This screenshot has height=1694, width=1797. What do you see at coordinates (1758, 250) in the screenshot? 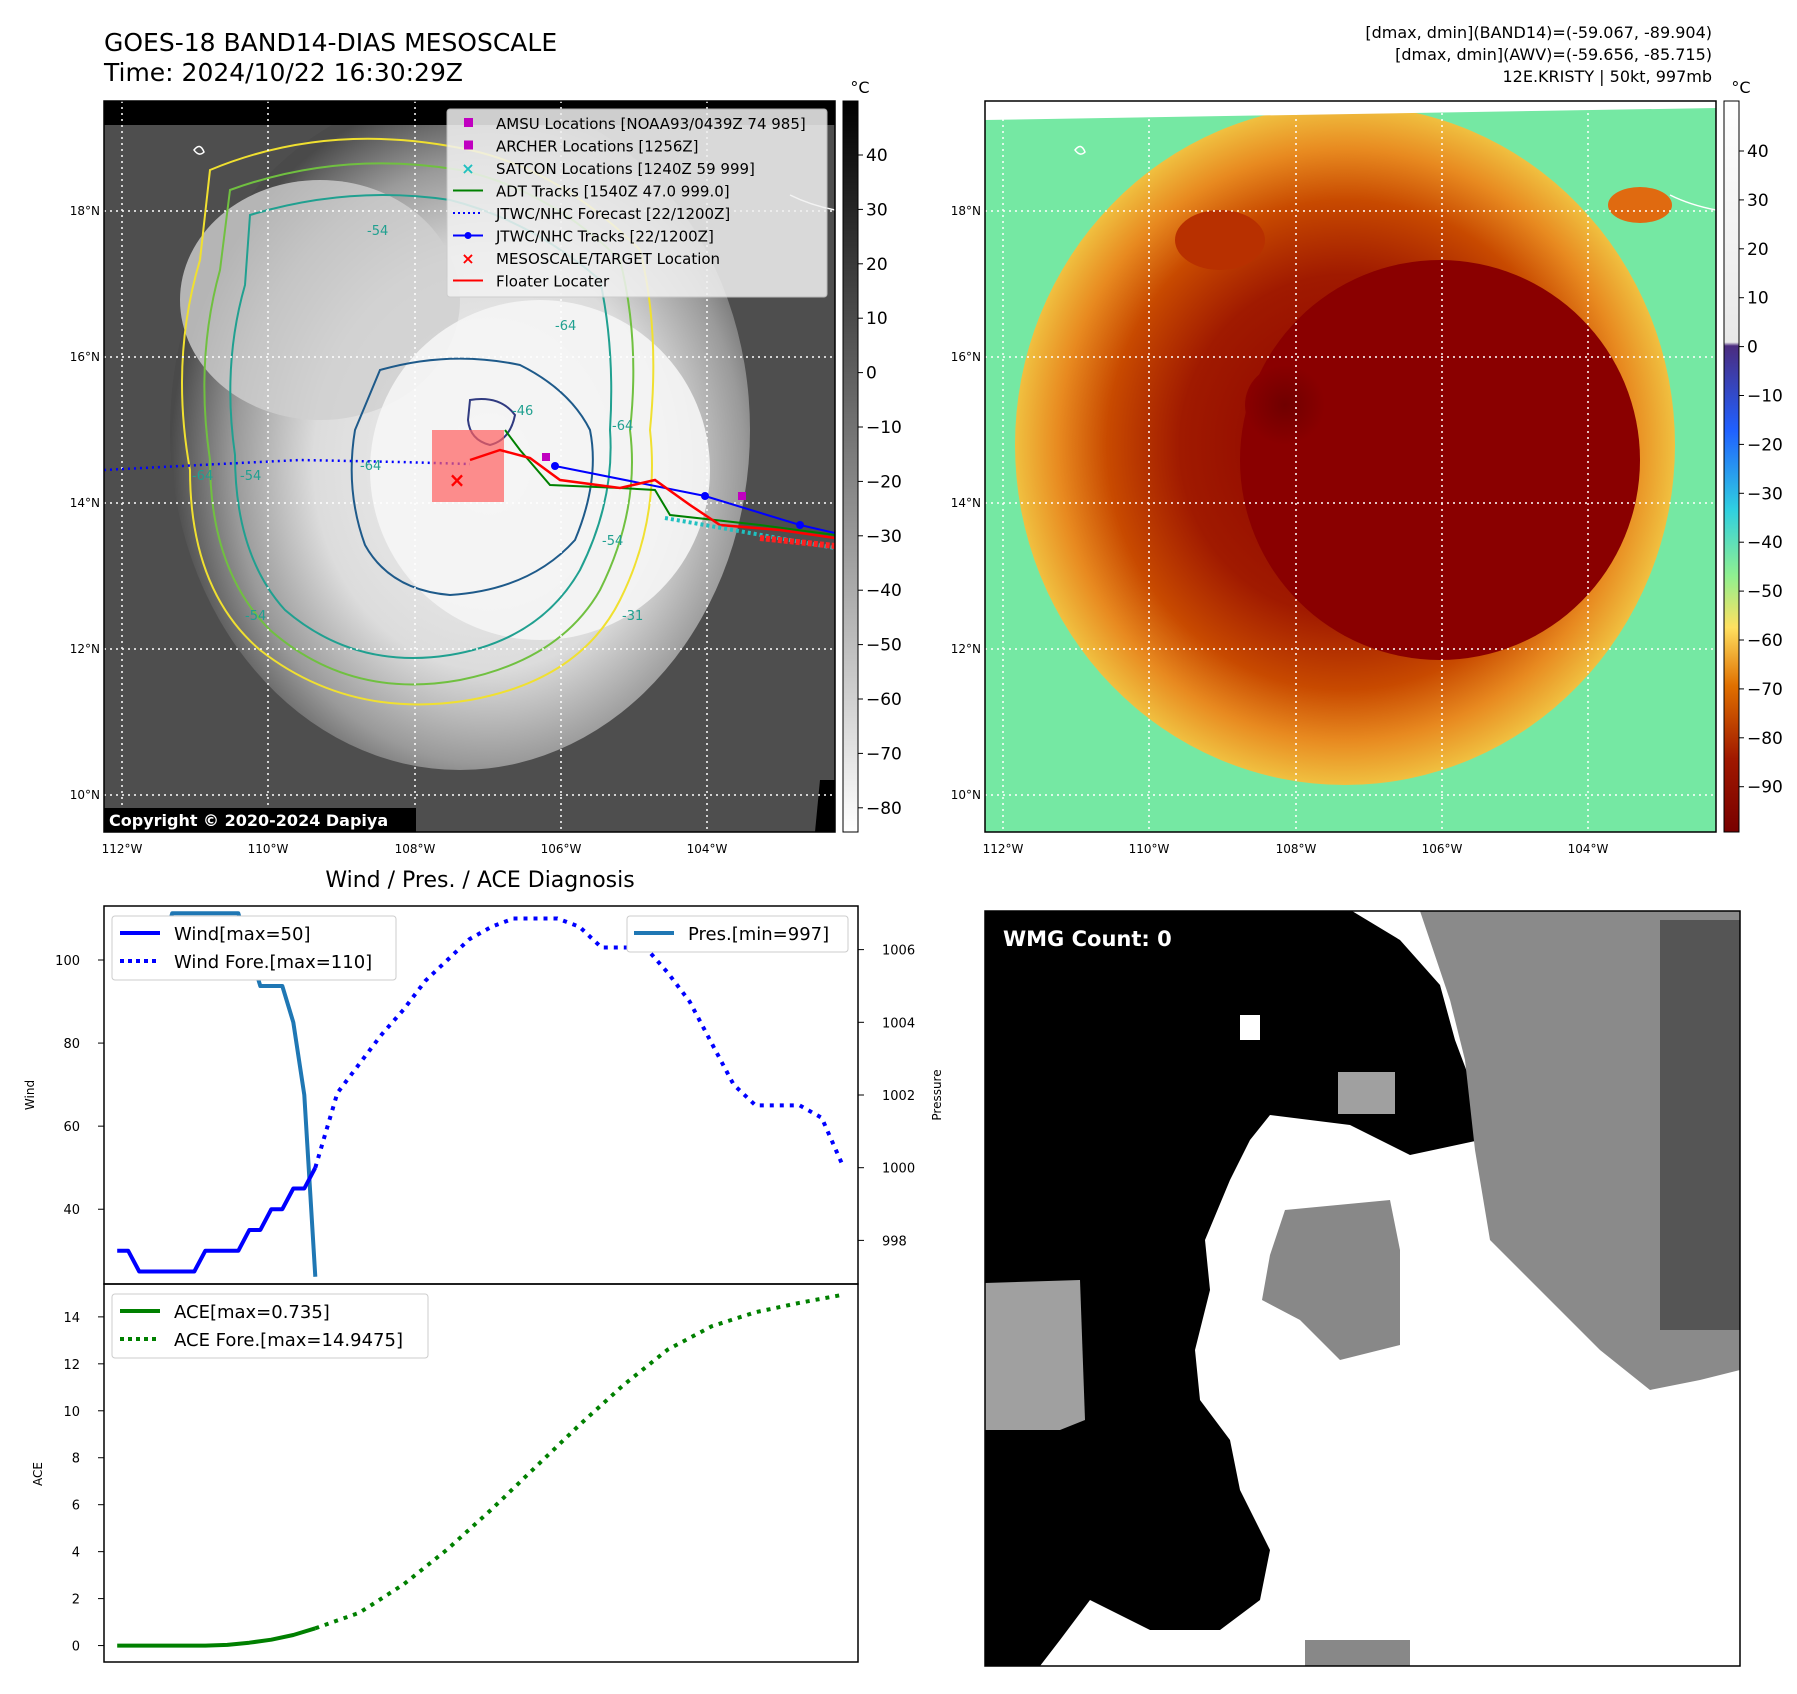
I see `colorbar-tick-label: 20` at bounding box center [1758, 250].